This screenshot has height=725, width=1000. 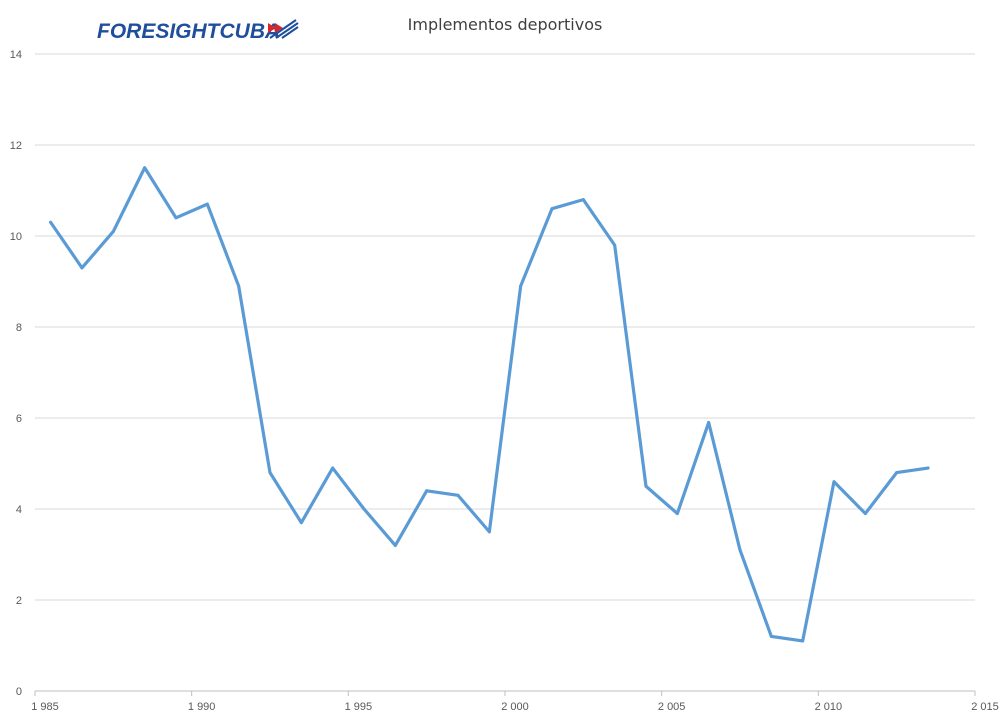 What do you see at coordinates (19, 510) in the screenshot?
I see `y-tick-label: 4` at bounding box center [19, 510].